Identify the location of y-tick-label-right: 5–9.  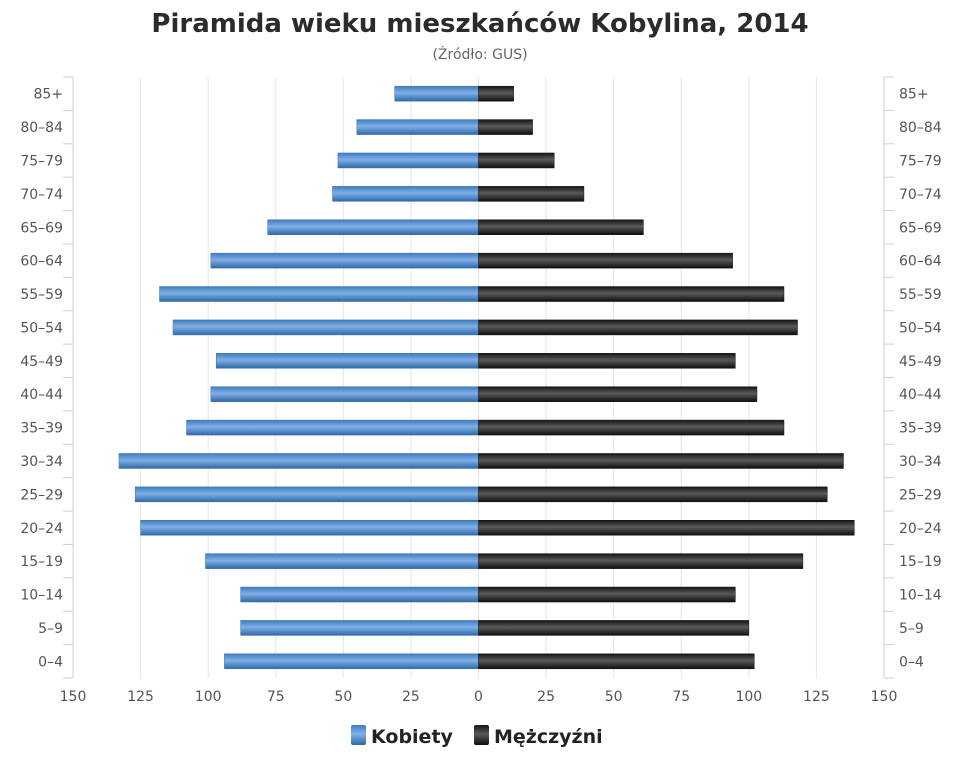
(911, 629).